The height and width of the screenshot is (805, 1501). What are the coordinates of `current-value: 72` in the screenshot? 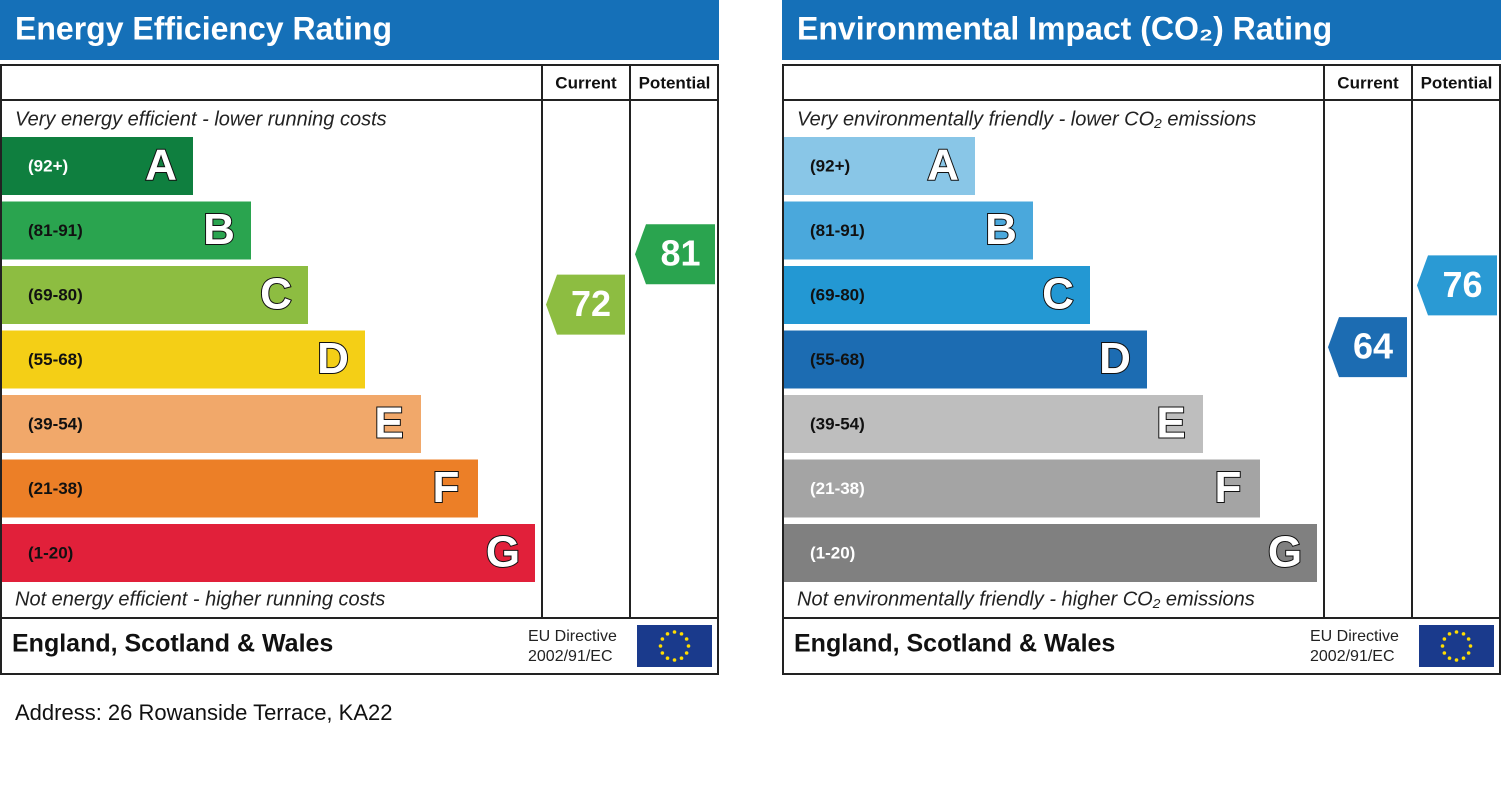 It's located at (591, 303).